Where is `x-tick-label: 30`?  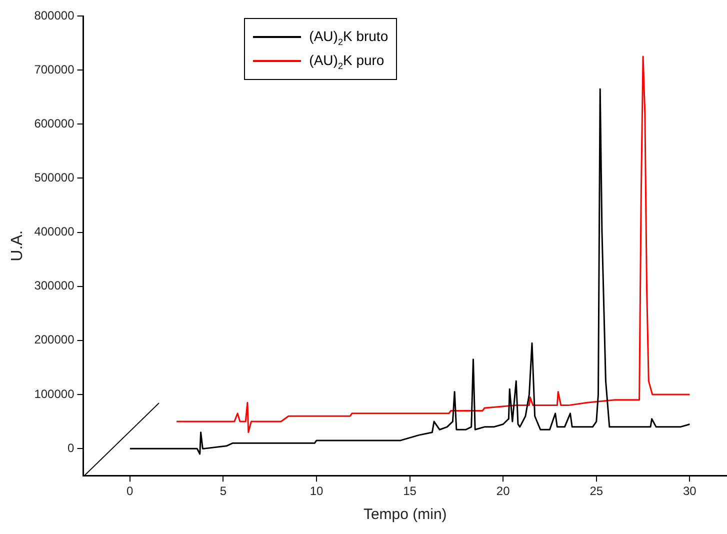 x-tick-label: 30 is located at coordinates (690, 491).